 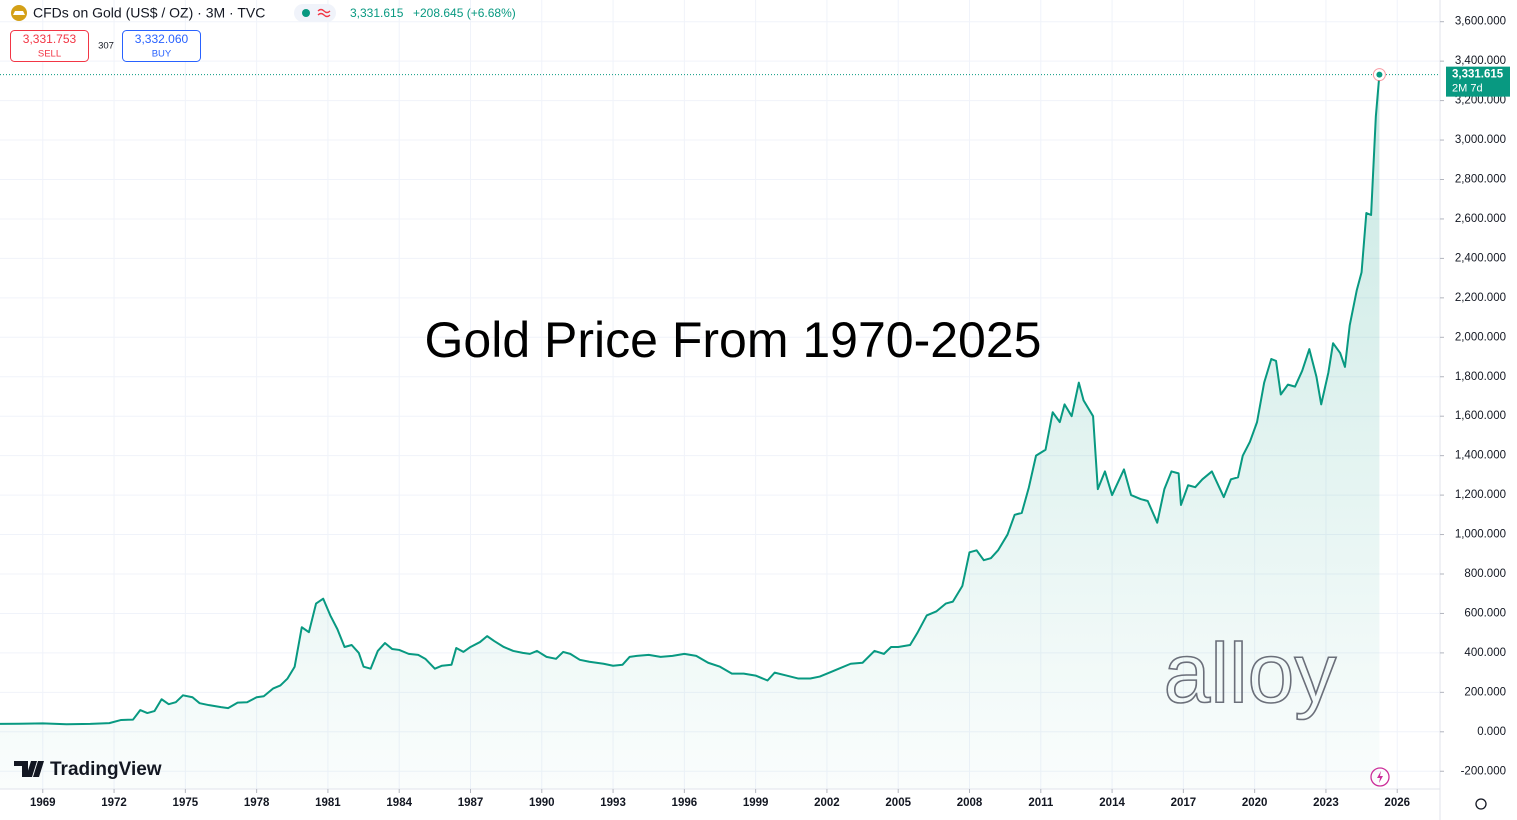 What do you see at coordinates (613, 803) in the screenshot?
I see `x-tick-label: 1993` at bounding box center [613, 803].